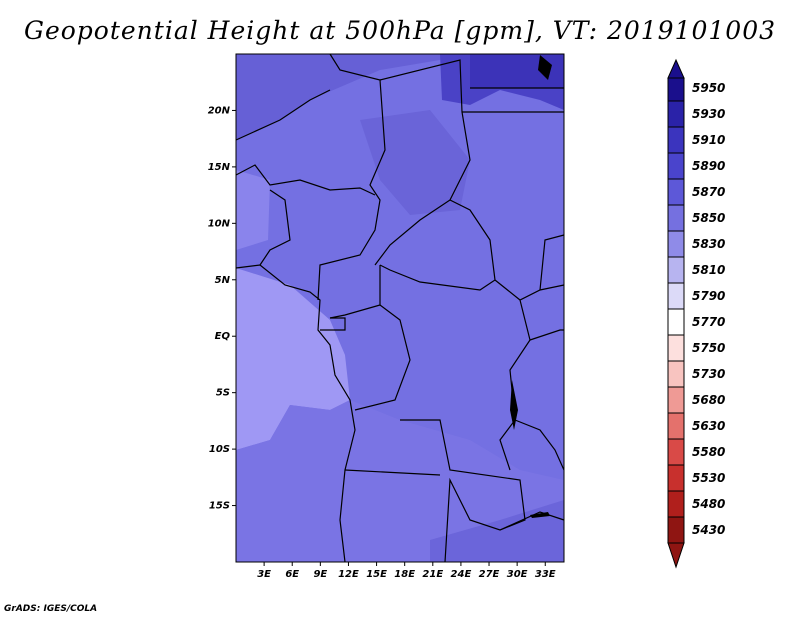 This screenshot has height=618, width=800. I want to click on lon-tick-label: 27E, so click(489, 574).